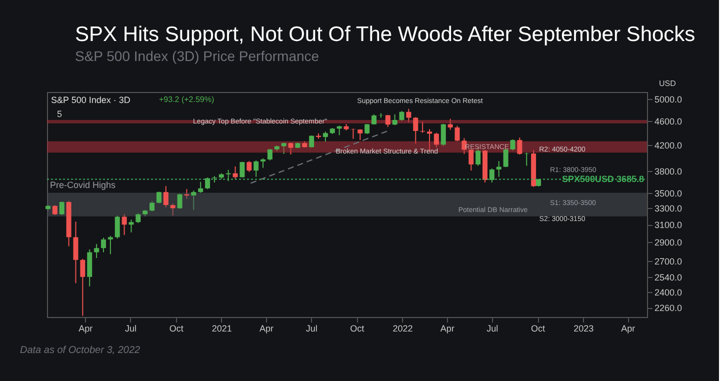 The image size is (720, 381). Describe the element at coordinates (83, 185) in the screenshot. I see `band-label: Pre-Covid Highs` at that location.